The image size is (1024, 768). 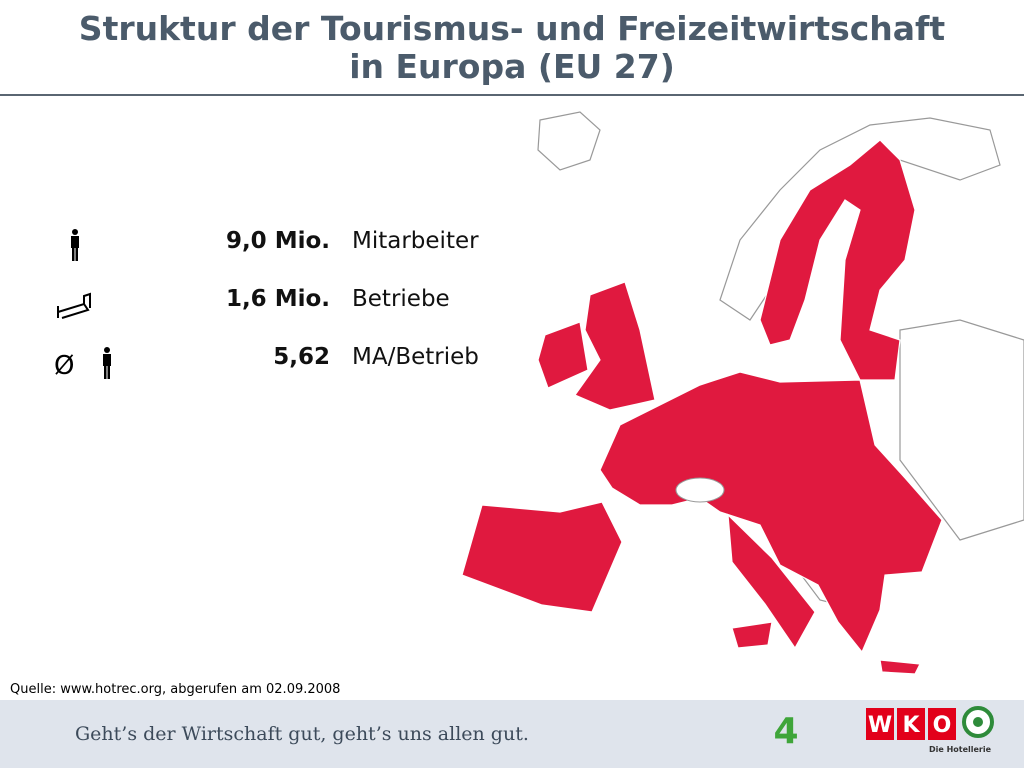 I want to click on average-symbol: Ø, so click(x=64, y=366).